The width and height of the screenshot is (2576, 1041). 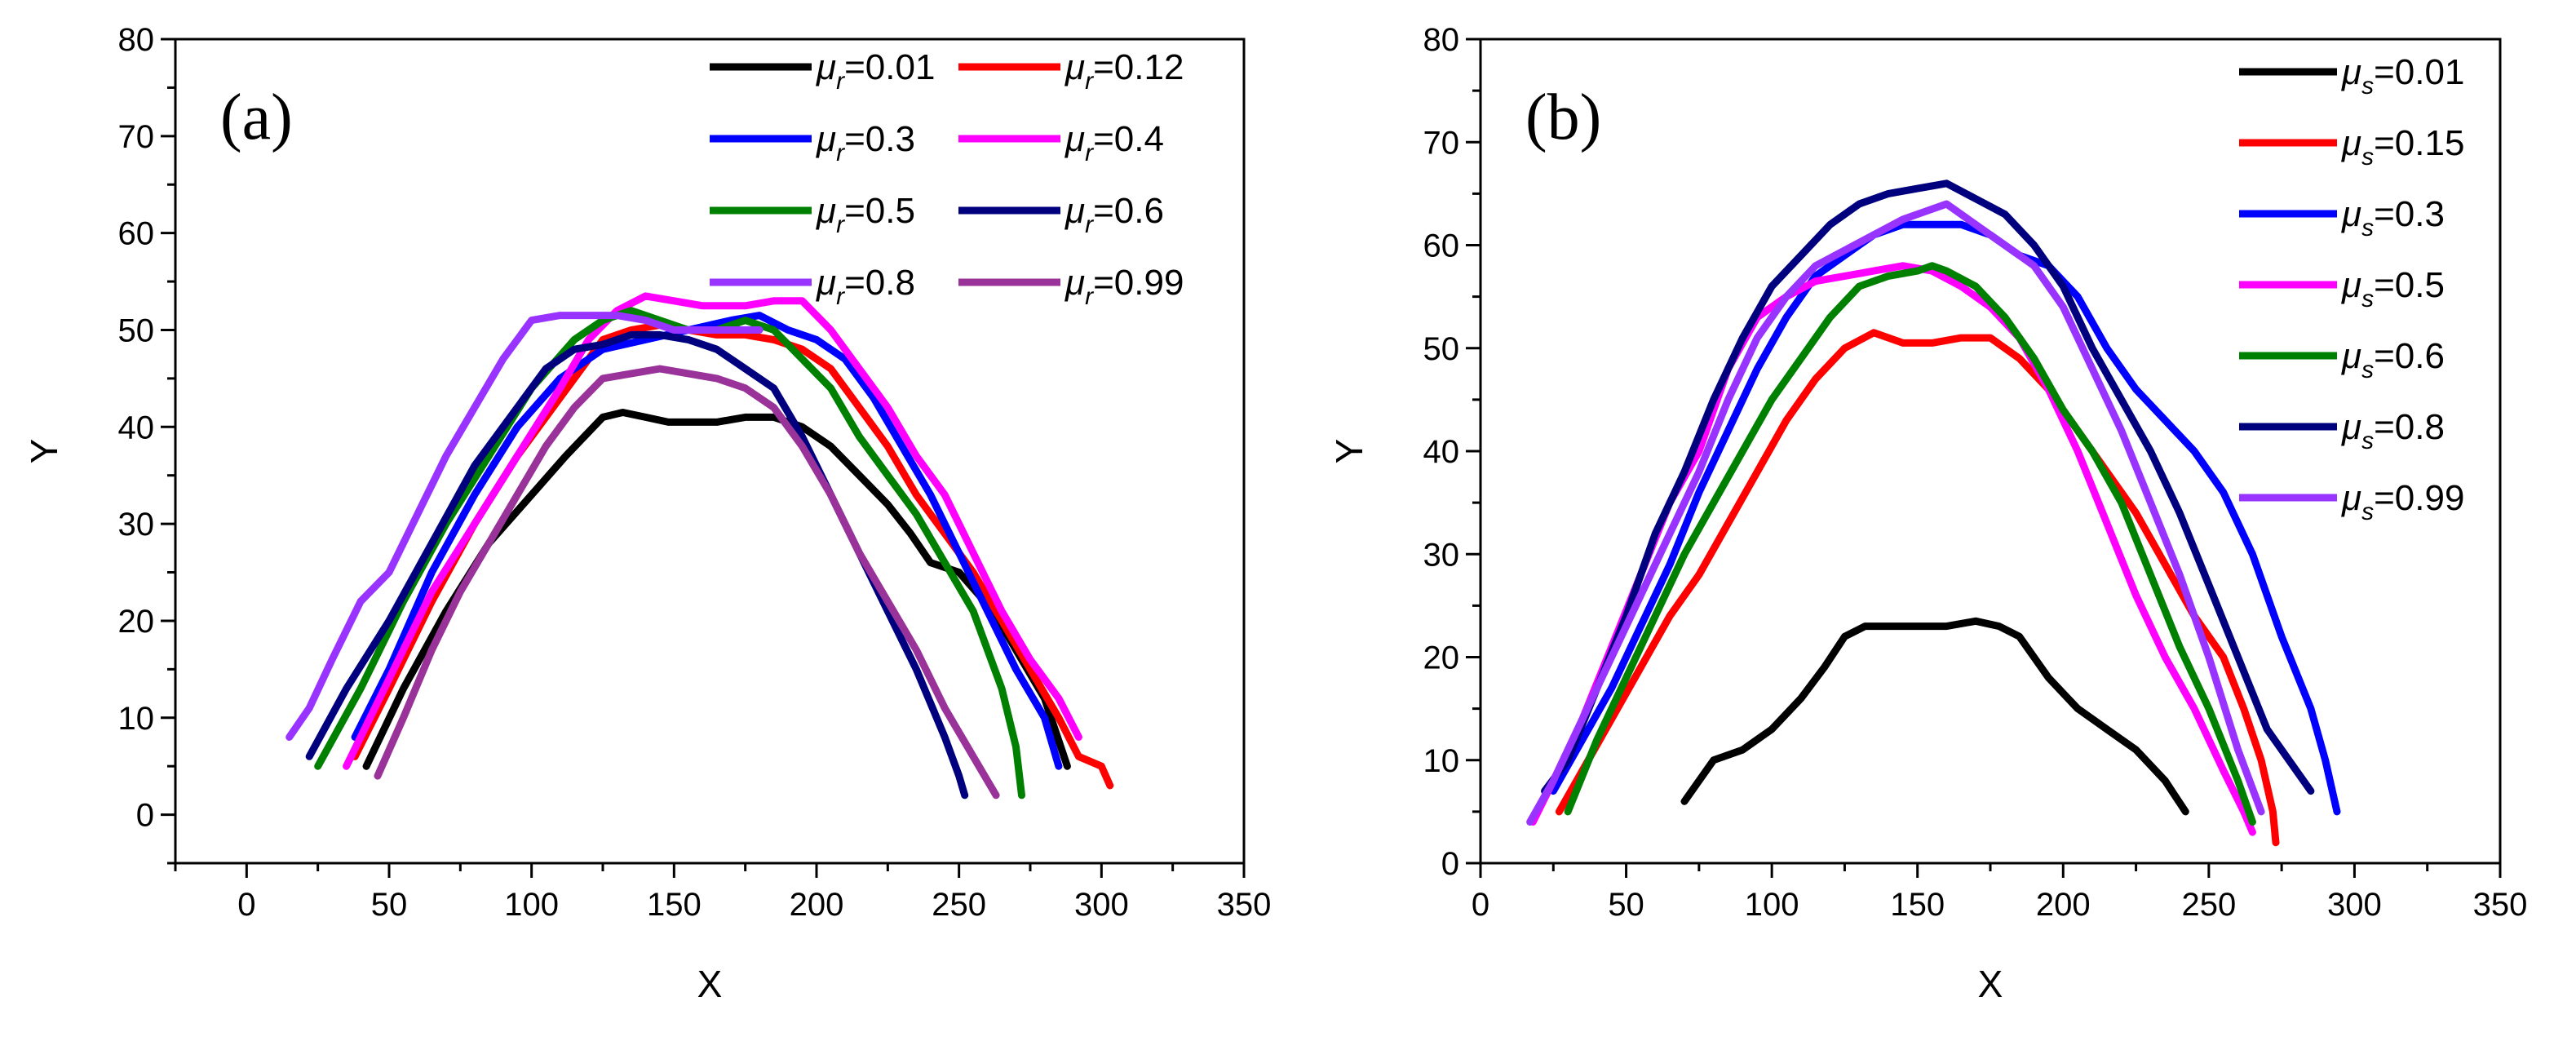 What do you see at coordinates (2393, 288) in the screenshot?
I see `legend-entry: μs=0.5` at bounding box center [2393, 288].